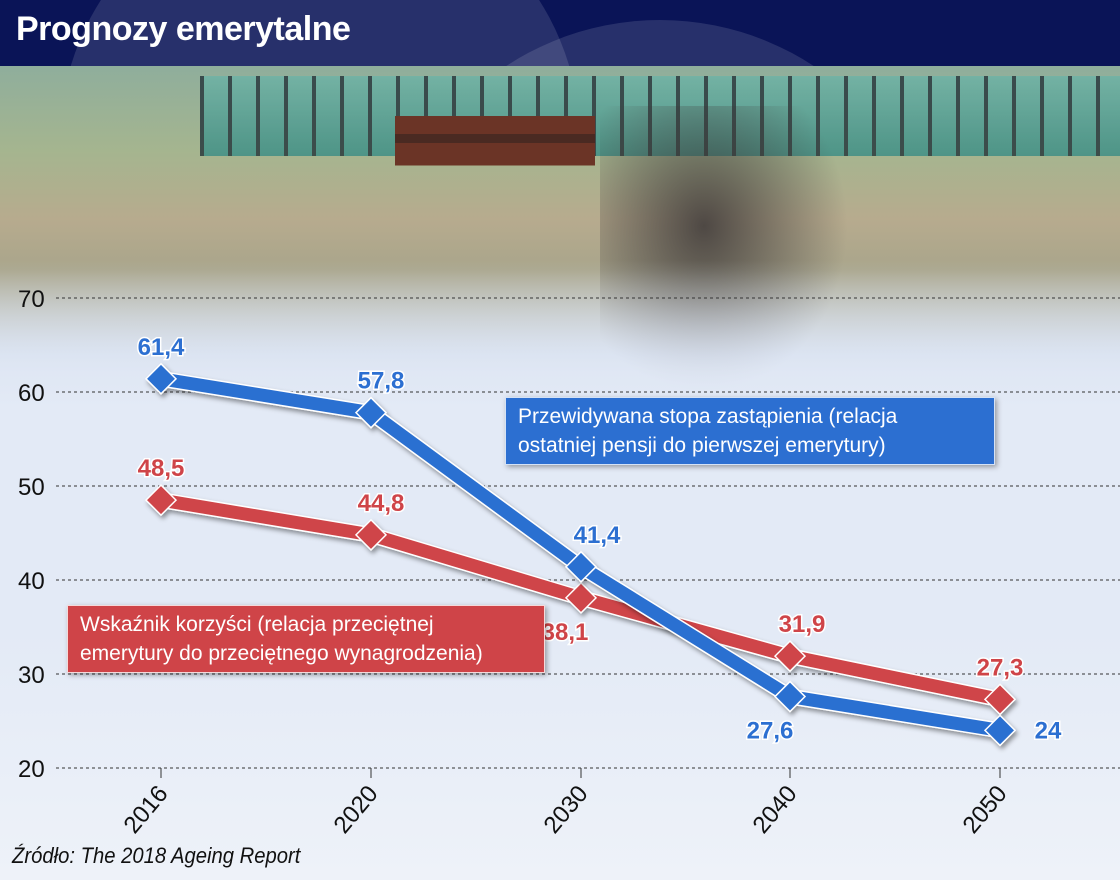 The width and height of the screenshot is (1120, 880). Describe the element at coordinates (565, 632) in the screenshot. I see `data-label: 38,1` at that location.